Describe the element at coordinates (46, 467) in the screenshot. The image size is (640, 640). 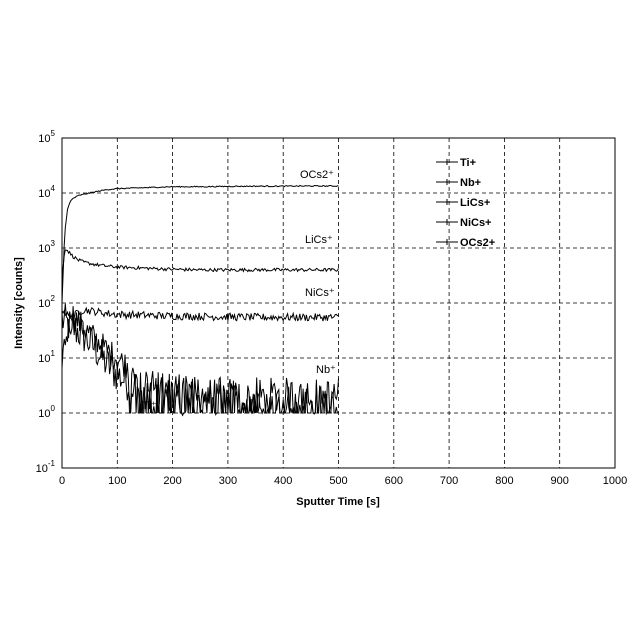
I see `y-tick-label: 10⁻¹` at that location.